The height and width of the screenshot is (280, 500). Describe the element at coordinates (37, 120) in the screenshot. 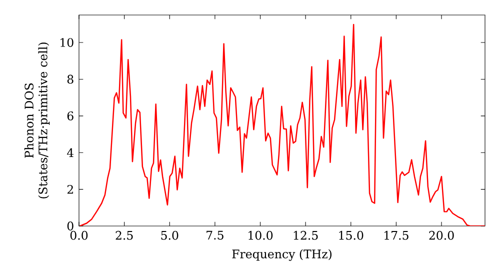

I see `y-axis-title: Phonon DOS (States/THz·primitive cell)` at that location.